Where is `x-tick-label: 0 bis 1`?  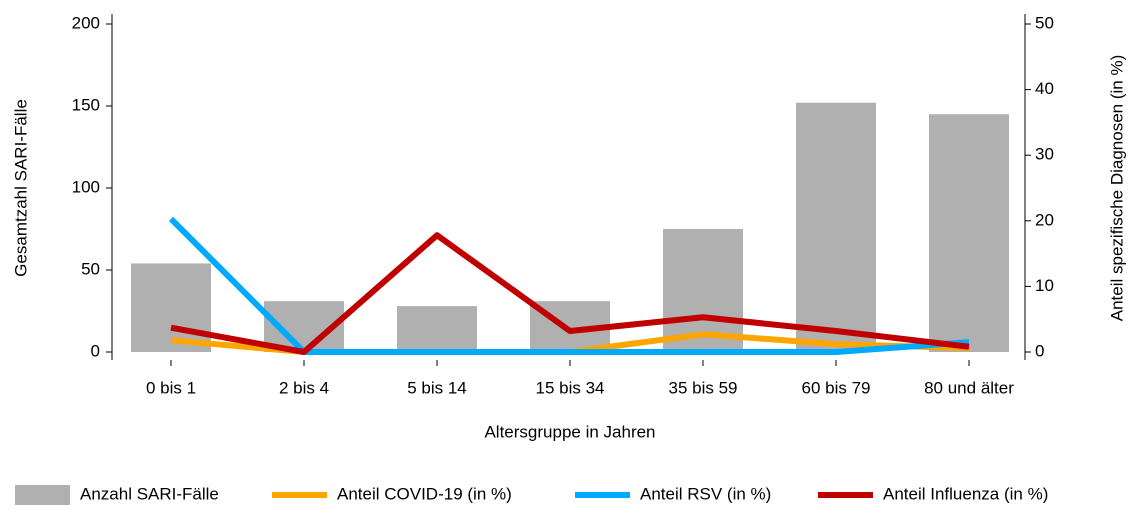
x-tick-label: 0 bis 1 is located at coordinates (171, 387).